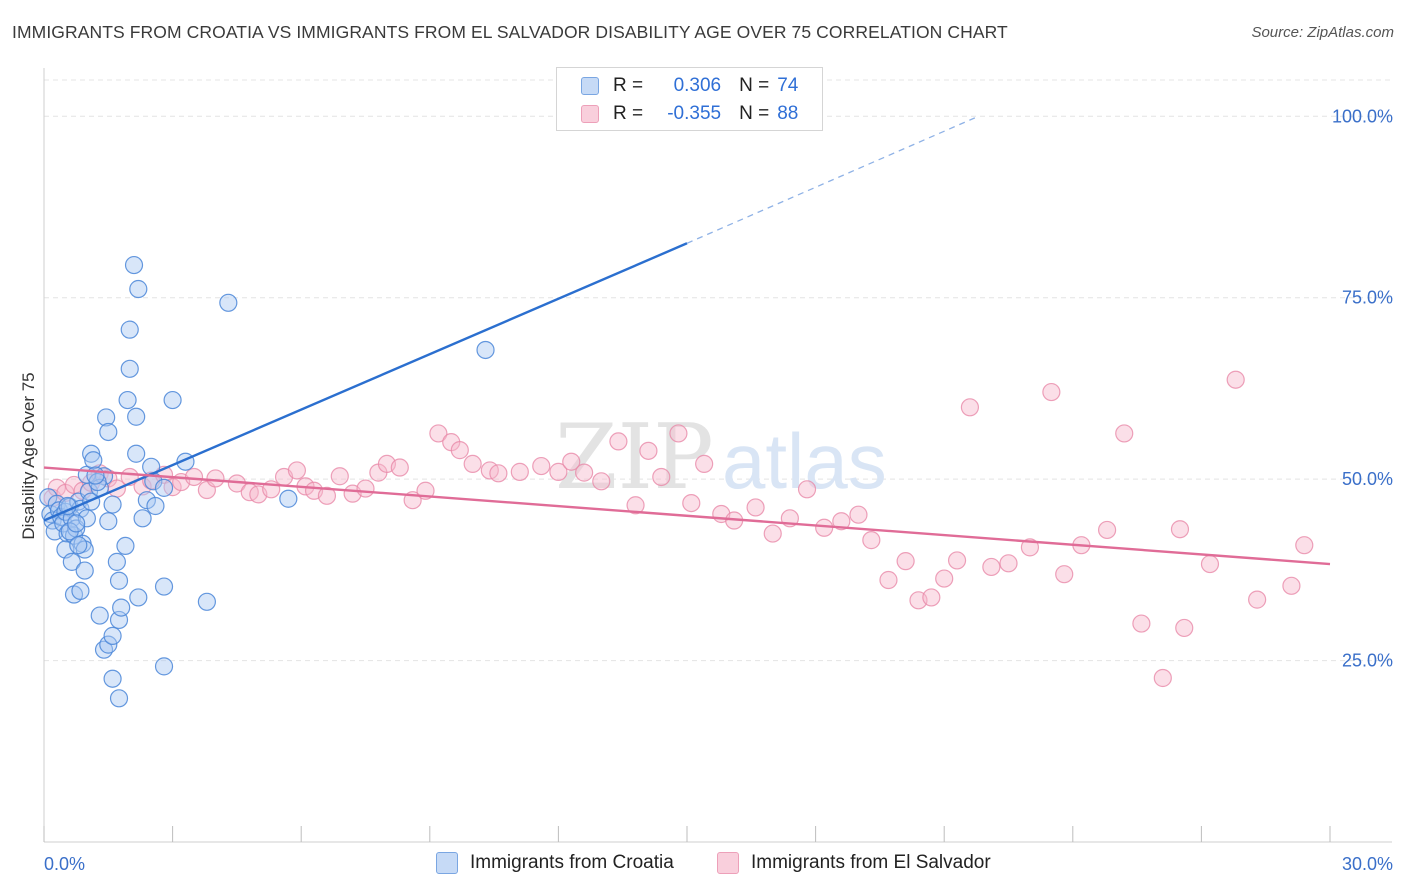 The height and width of the screenshot is (892, 1406). I want to click on trend-line-croatia-extension, so click(832, 179).